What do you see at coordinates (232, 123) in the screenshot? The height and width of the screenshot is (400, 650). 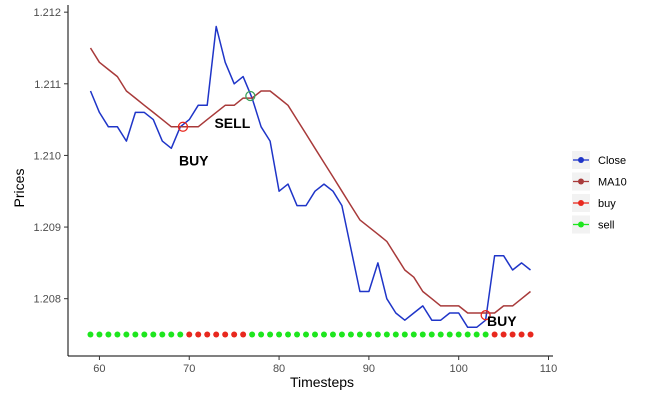 I see `annotation-label: SELL` at bounding box center [232, 123].